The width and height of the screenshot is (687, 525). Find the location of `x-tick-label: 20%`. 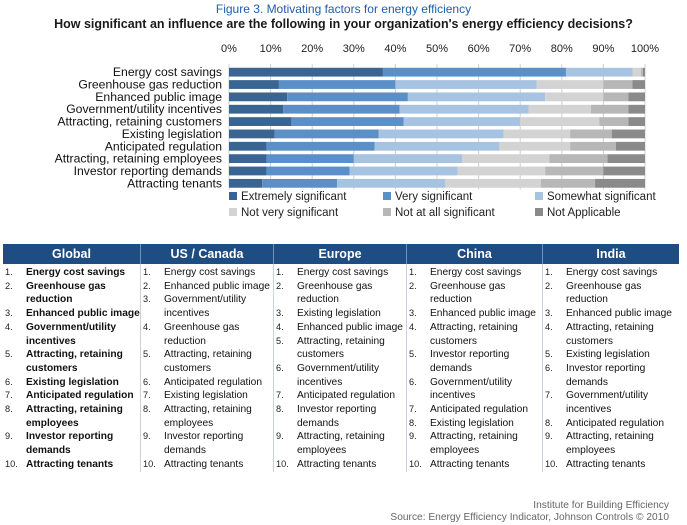

x-tick-label: 20% is located at coordinates (312, 49).